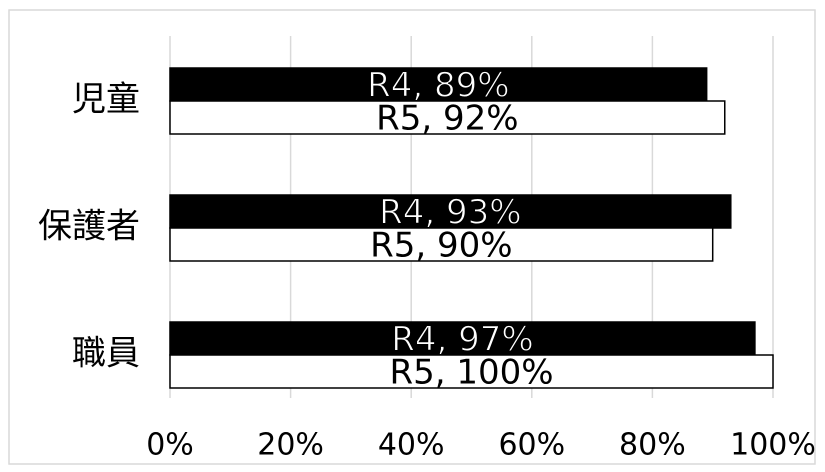 This screenshot has height=472, width=825. Describe the element at coordinates (89, 227) in the screenshot. I see `y-tick-label: 保護者` at that location.